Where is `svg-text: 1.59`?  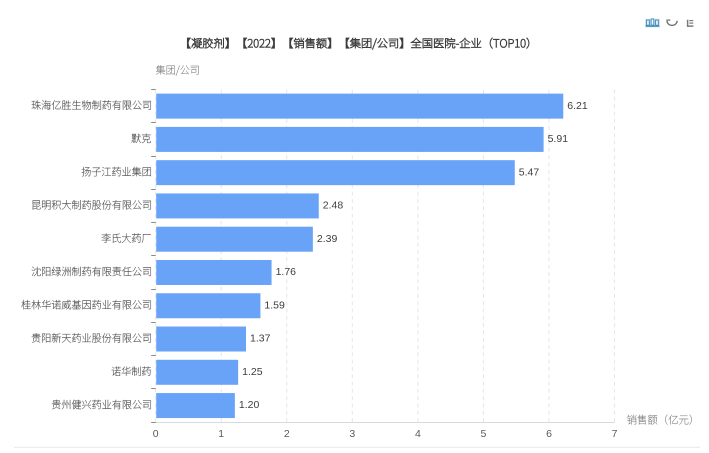 svg-text: 1.59 is located at coordinates (274, 305).